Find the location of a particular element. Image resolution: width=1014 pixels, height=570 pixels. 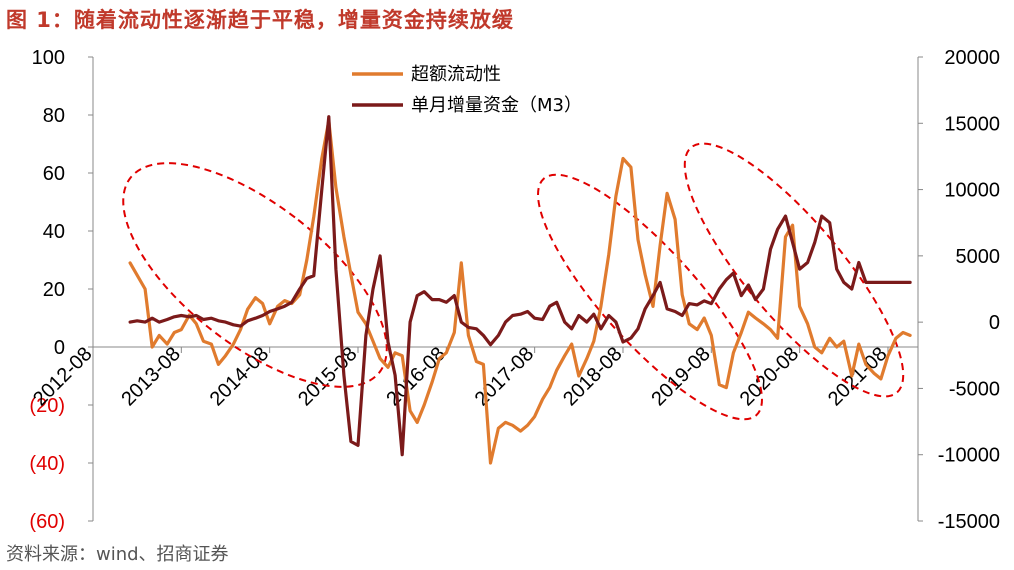

x-tick-label: 2019-08 is located at coordinates (680, 376).